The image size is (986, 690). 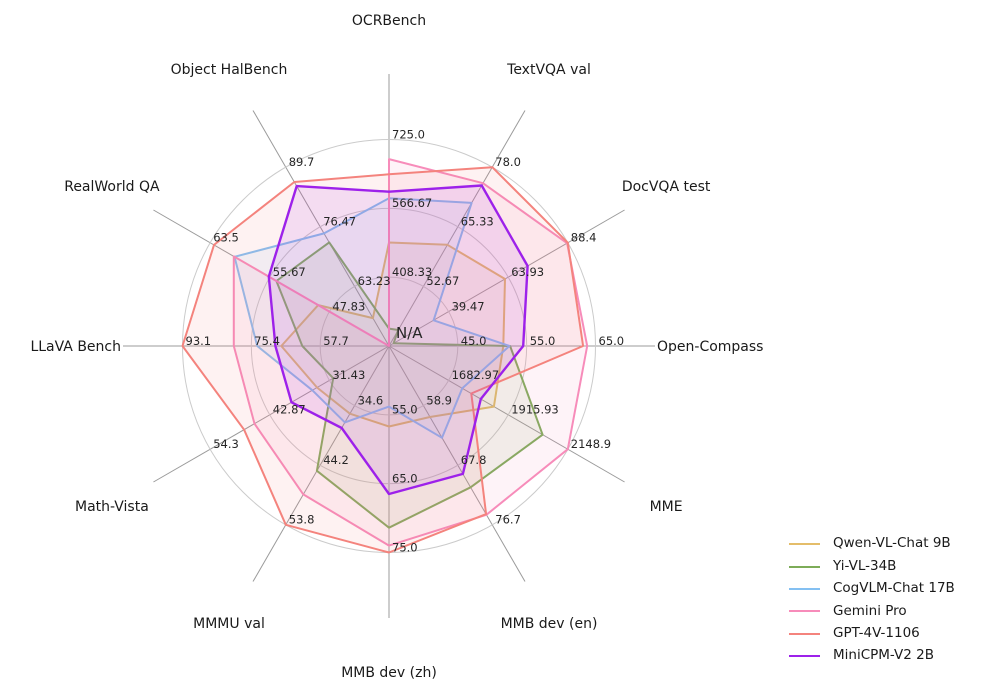 I want to click on tick-label-open-compass-3: 65.0, so click(x=612, y=341).